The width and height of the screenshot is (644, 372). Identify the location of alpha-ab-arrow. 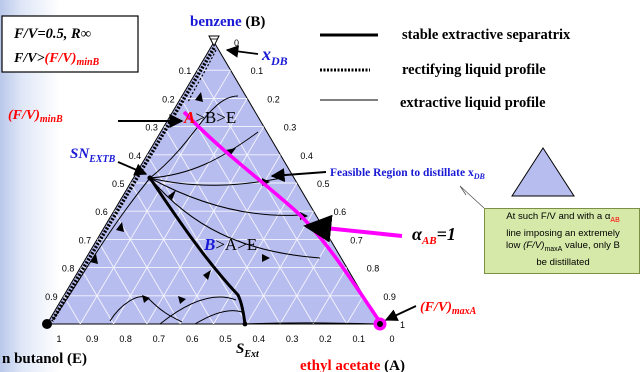
(353, 228).